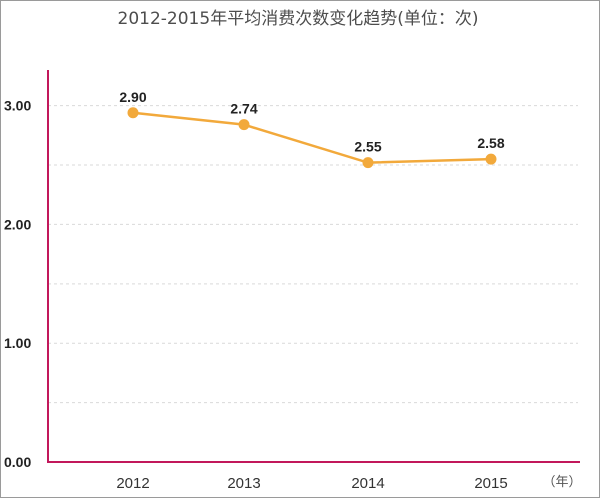  I want to click on data-label: 2.74, so click(243, 109).